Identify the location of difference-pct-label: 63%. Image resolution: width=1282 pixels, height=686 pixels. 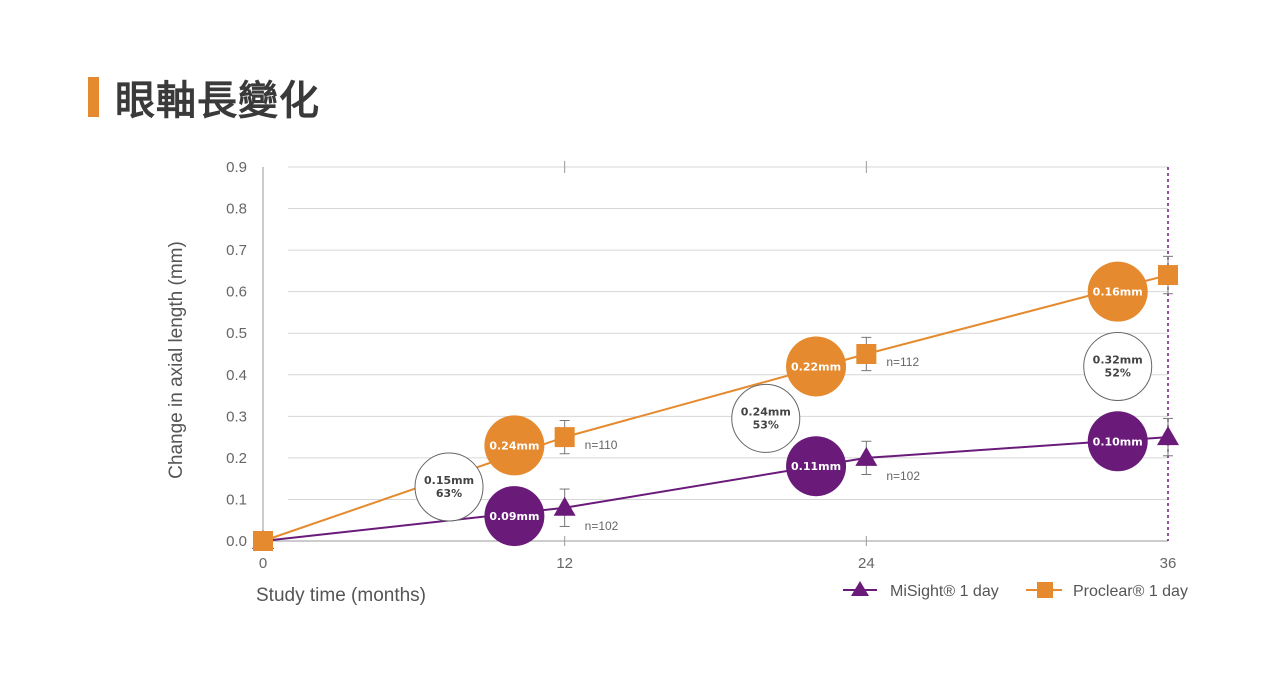
(449, 493).